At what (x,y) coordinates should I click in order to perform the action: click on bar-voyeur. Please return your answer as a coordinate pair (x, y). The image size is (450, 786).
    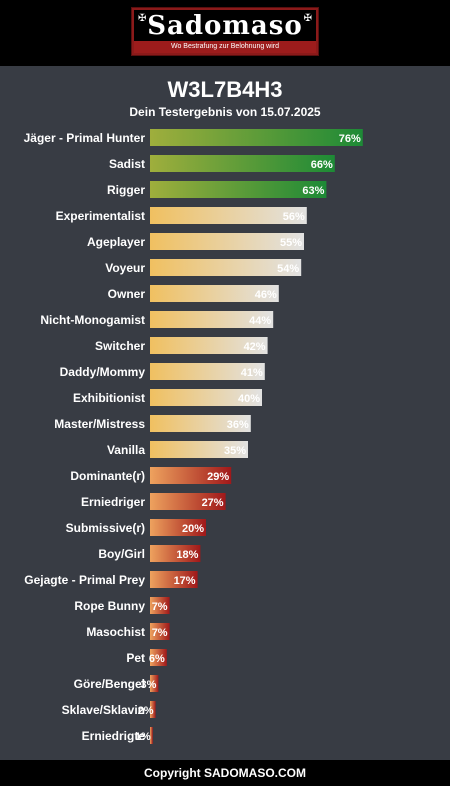
    Looking at the image, I should click on (226, 267).